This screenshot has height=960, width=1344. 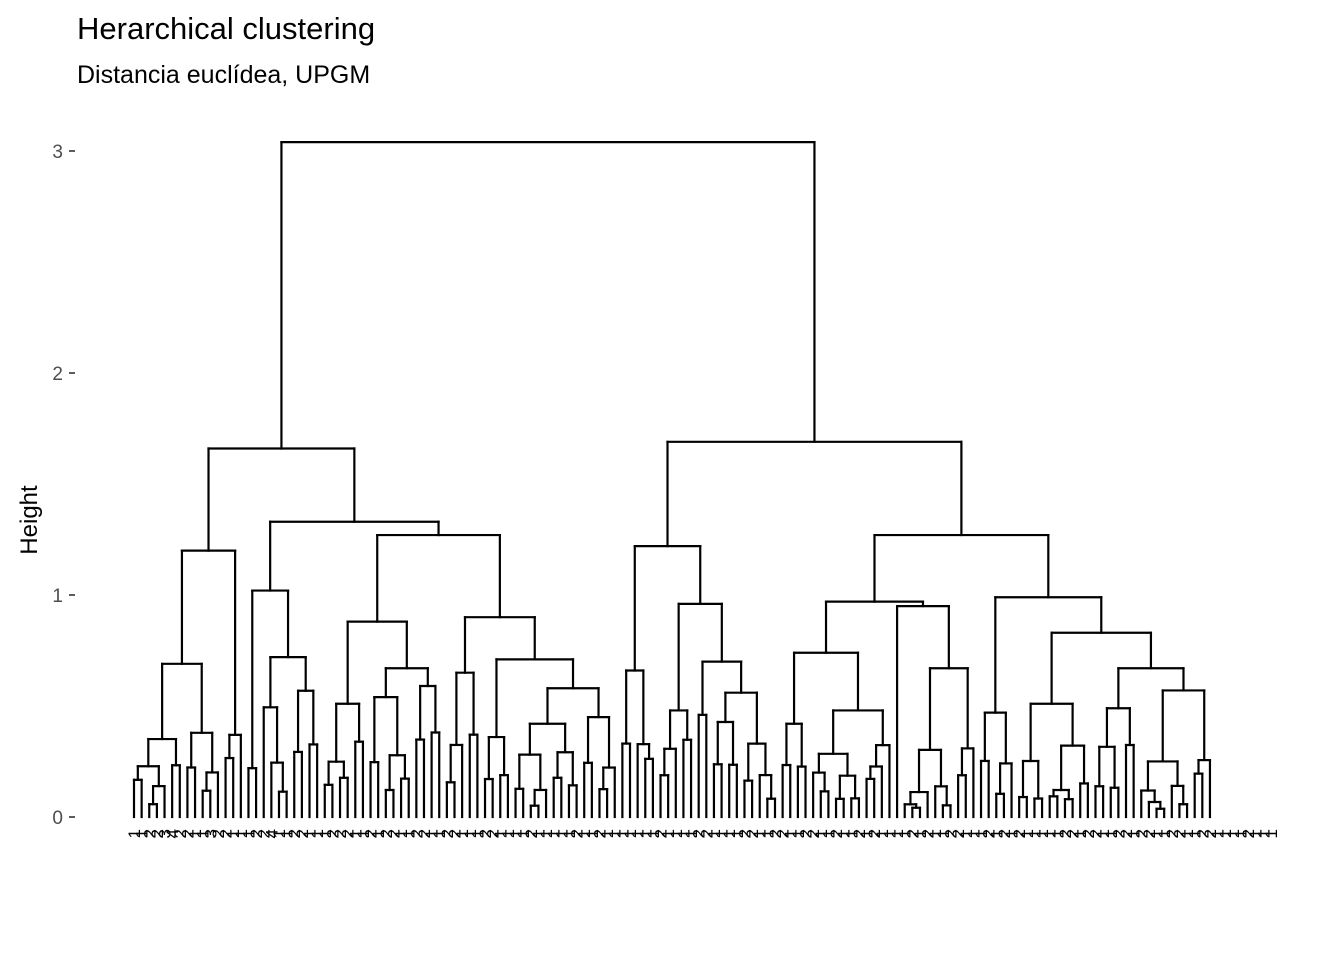 What do you see at coordinates (57, 596) in the screenshot?
I see `y-tick-label: 1` at bounding box center [57, 596].